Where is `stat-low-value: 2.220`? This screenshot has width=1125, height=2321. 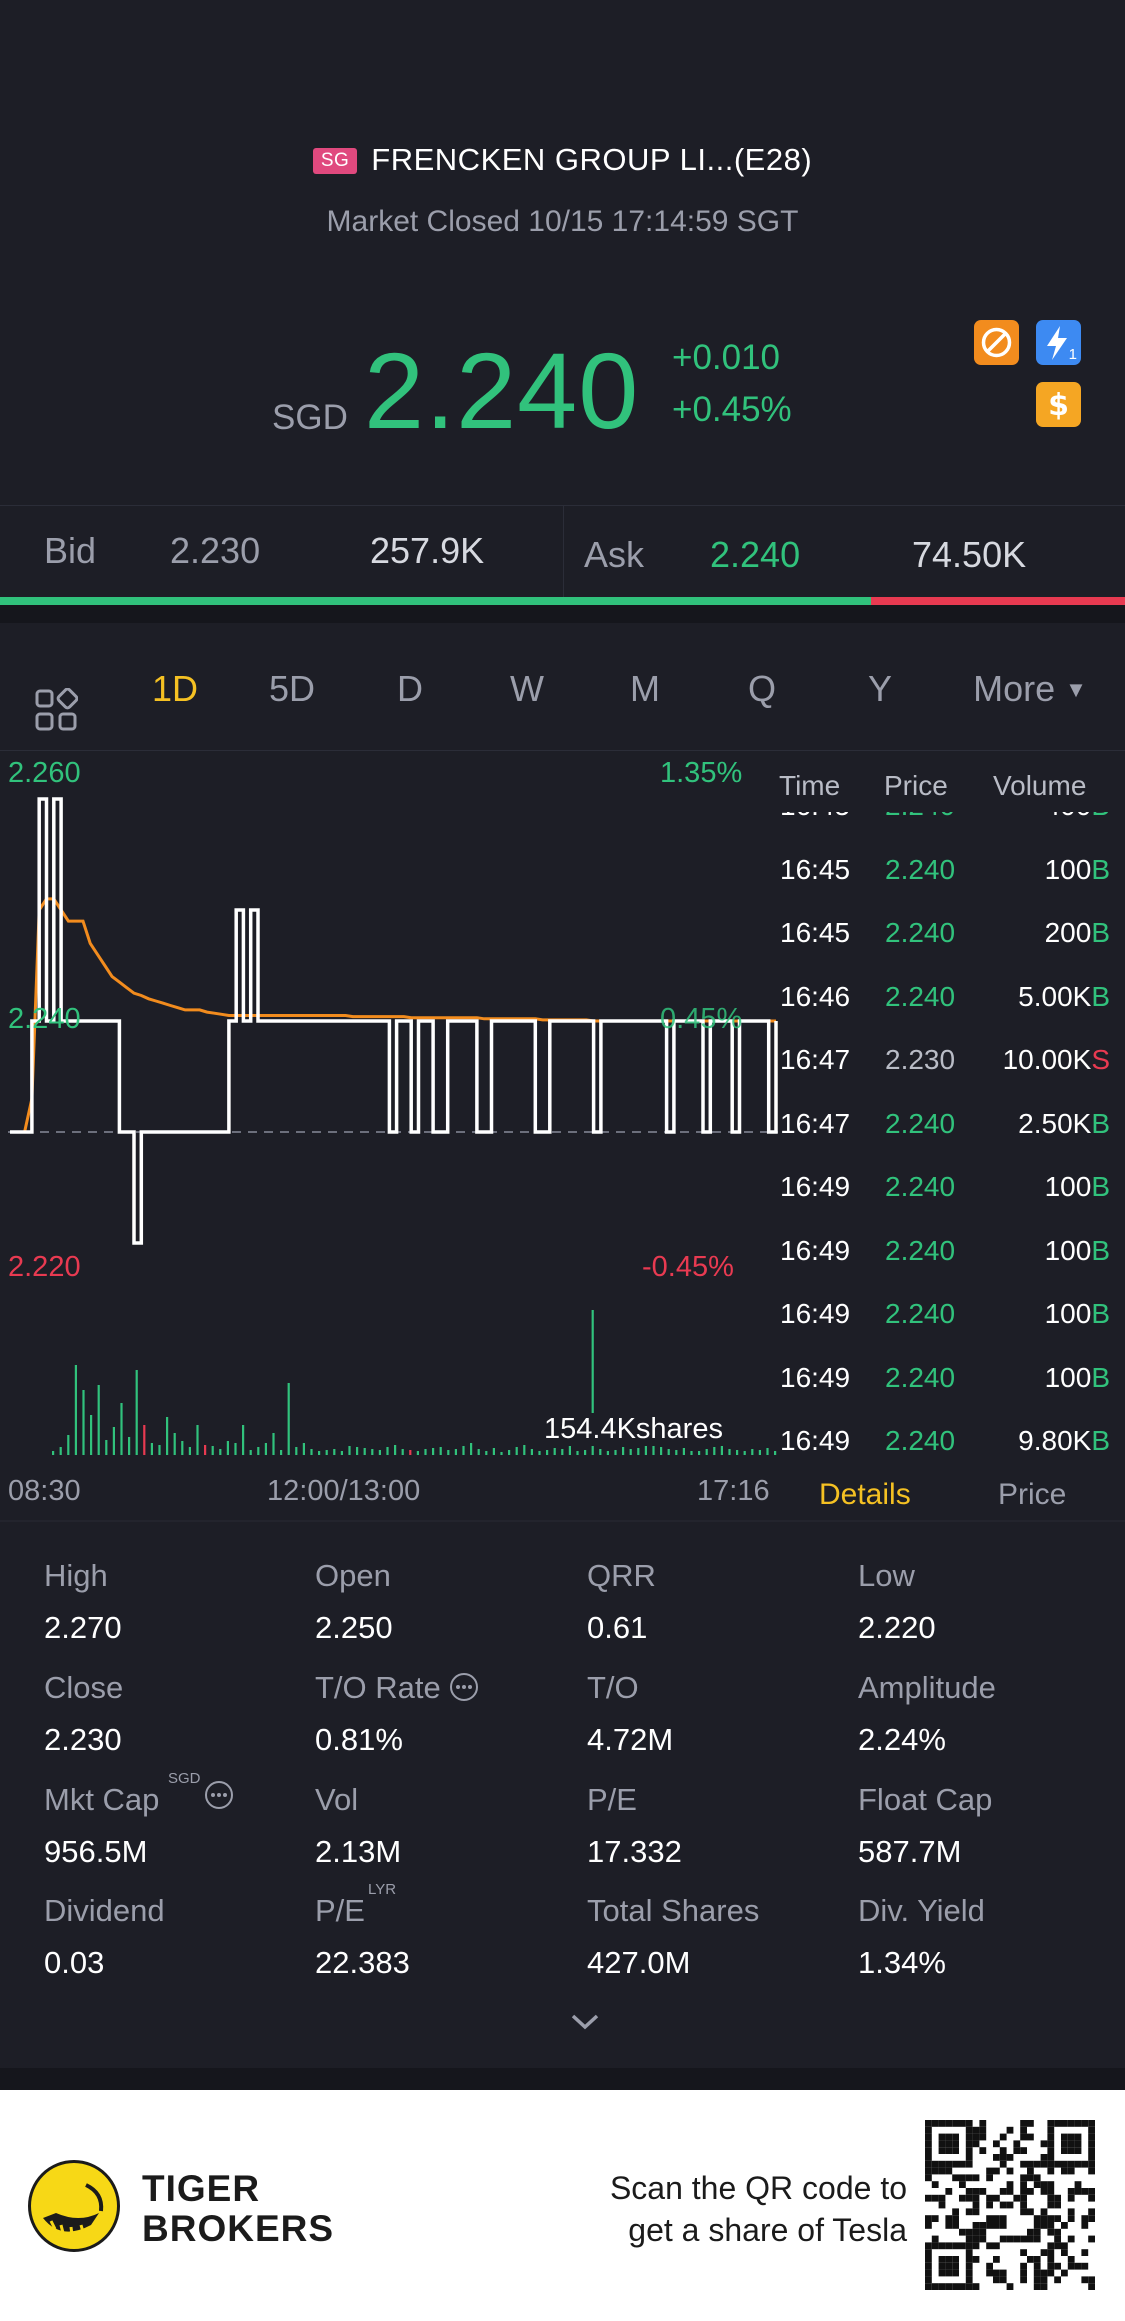 stat-low-value: 2.220 is located at coordinates (897, 1627).